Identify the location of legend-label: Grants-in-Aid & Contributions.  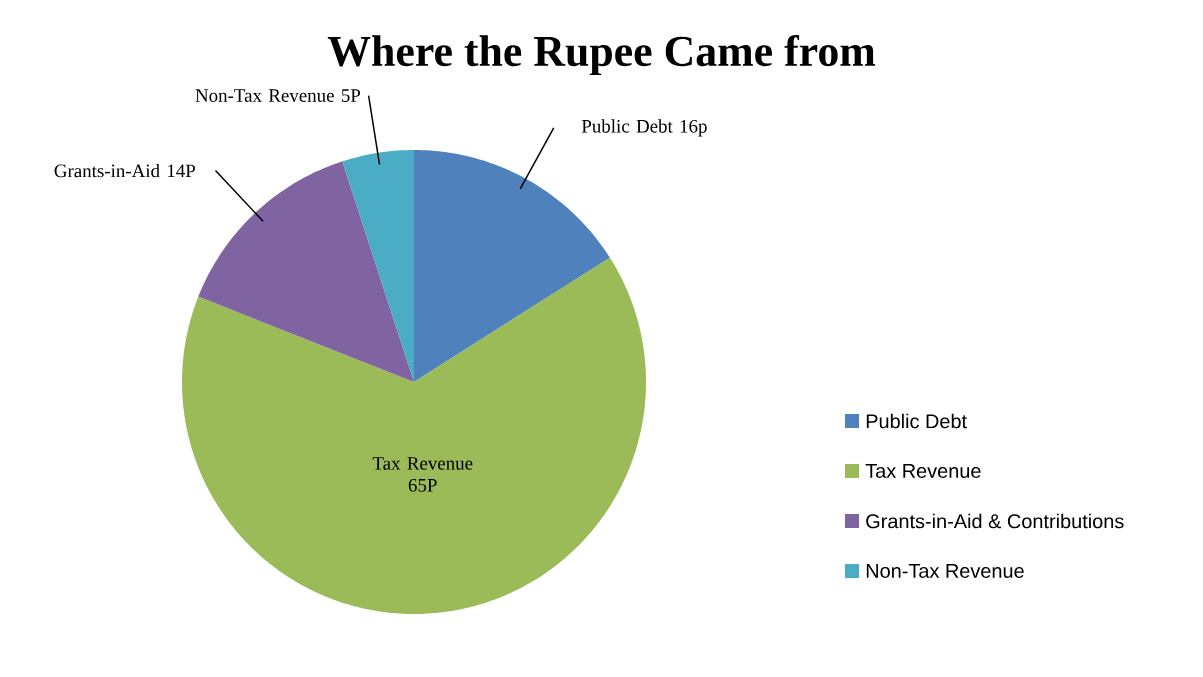
(995, 521).